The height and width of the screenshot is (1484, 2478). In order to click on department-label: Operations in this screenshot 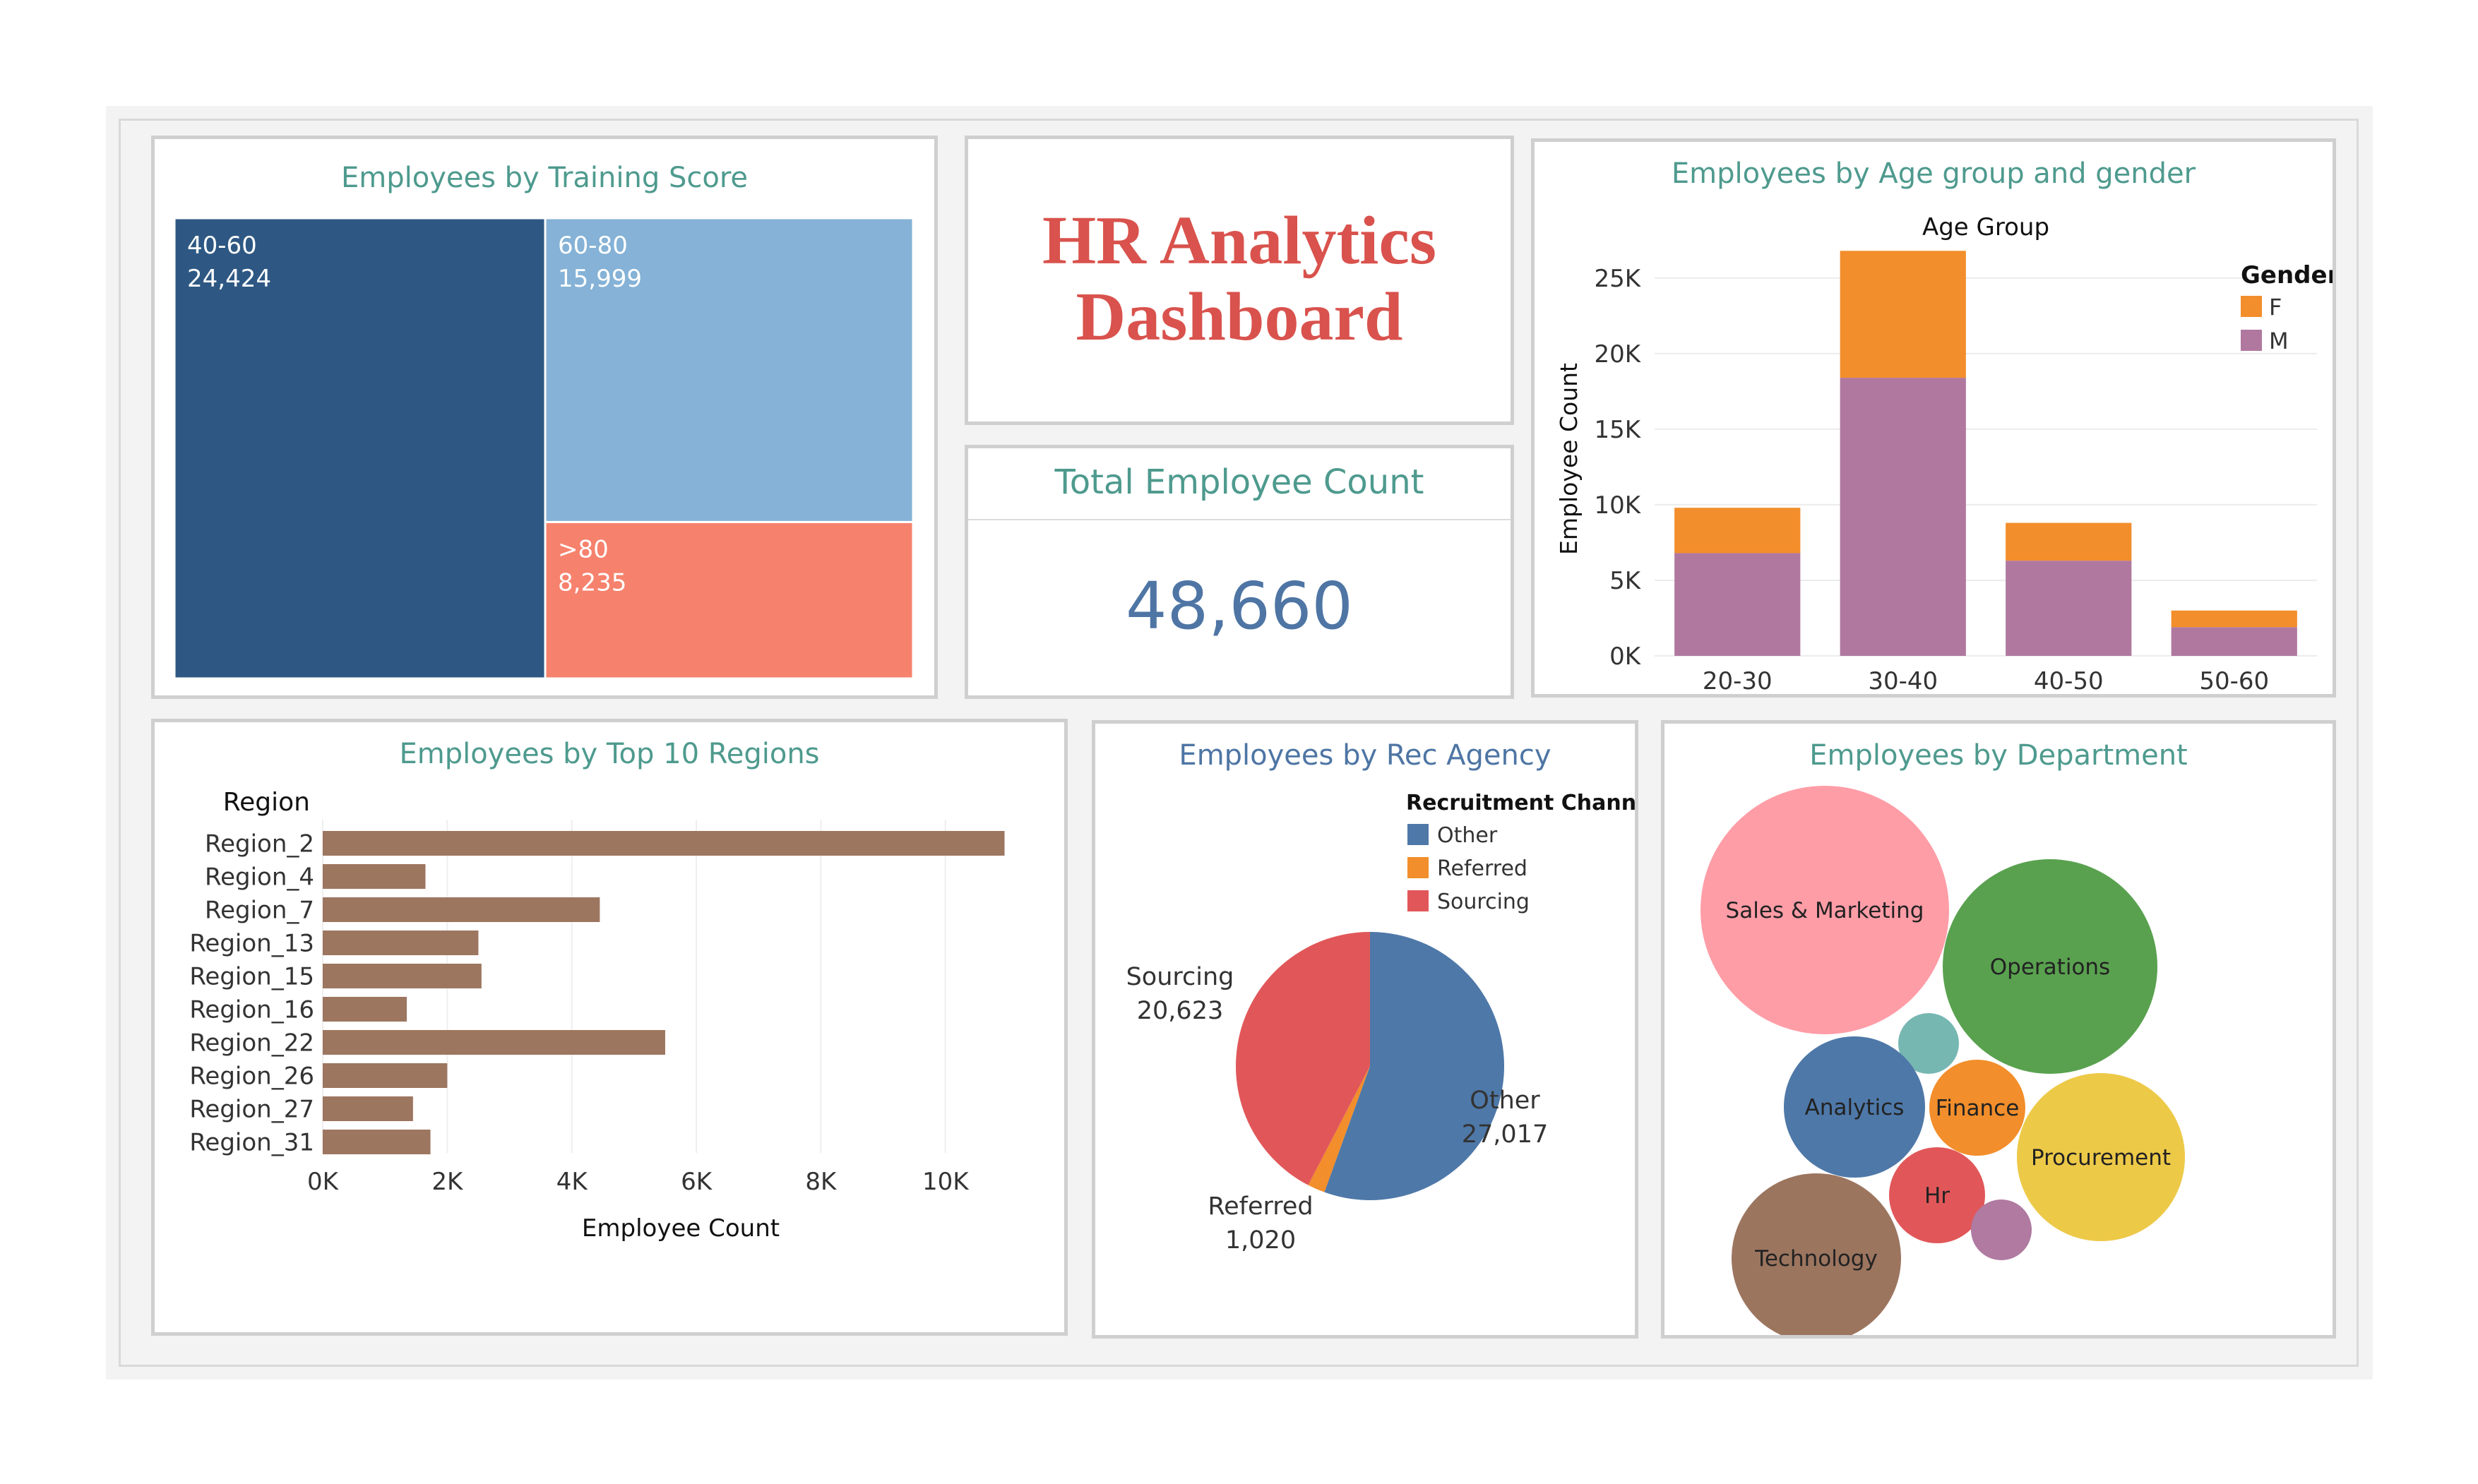, I will do `click(2050, 967)`.